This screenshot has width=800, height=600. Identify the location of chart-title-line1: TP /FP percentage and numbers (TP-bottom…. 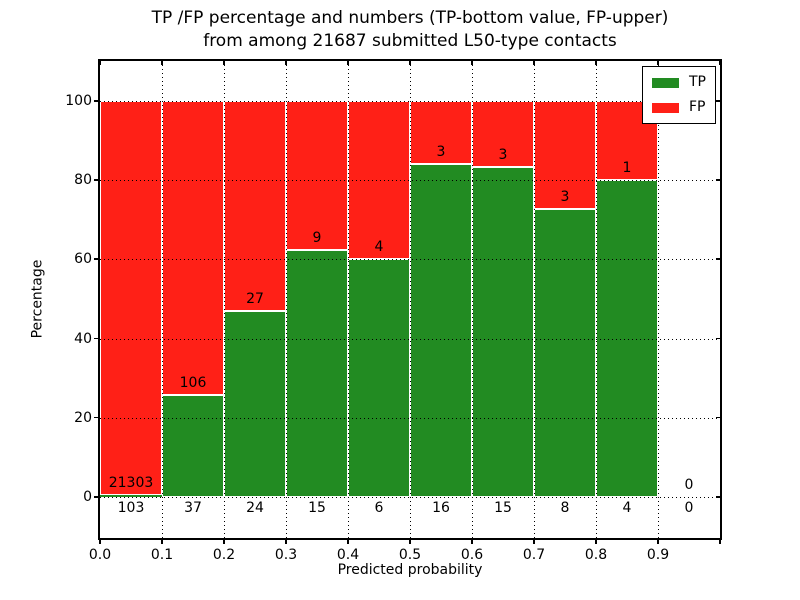
(410, 18).